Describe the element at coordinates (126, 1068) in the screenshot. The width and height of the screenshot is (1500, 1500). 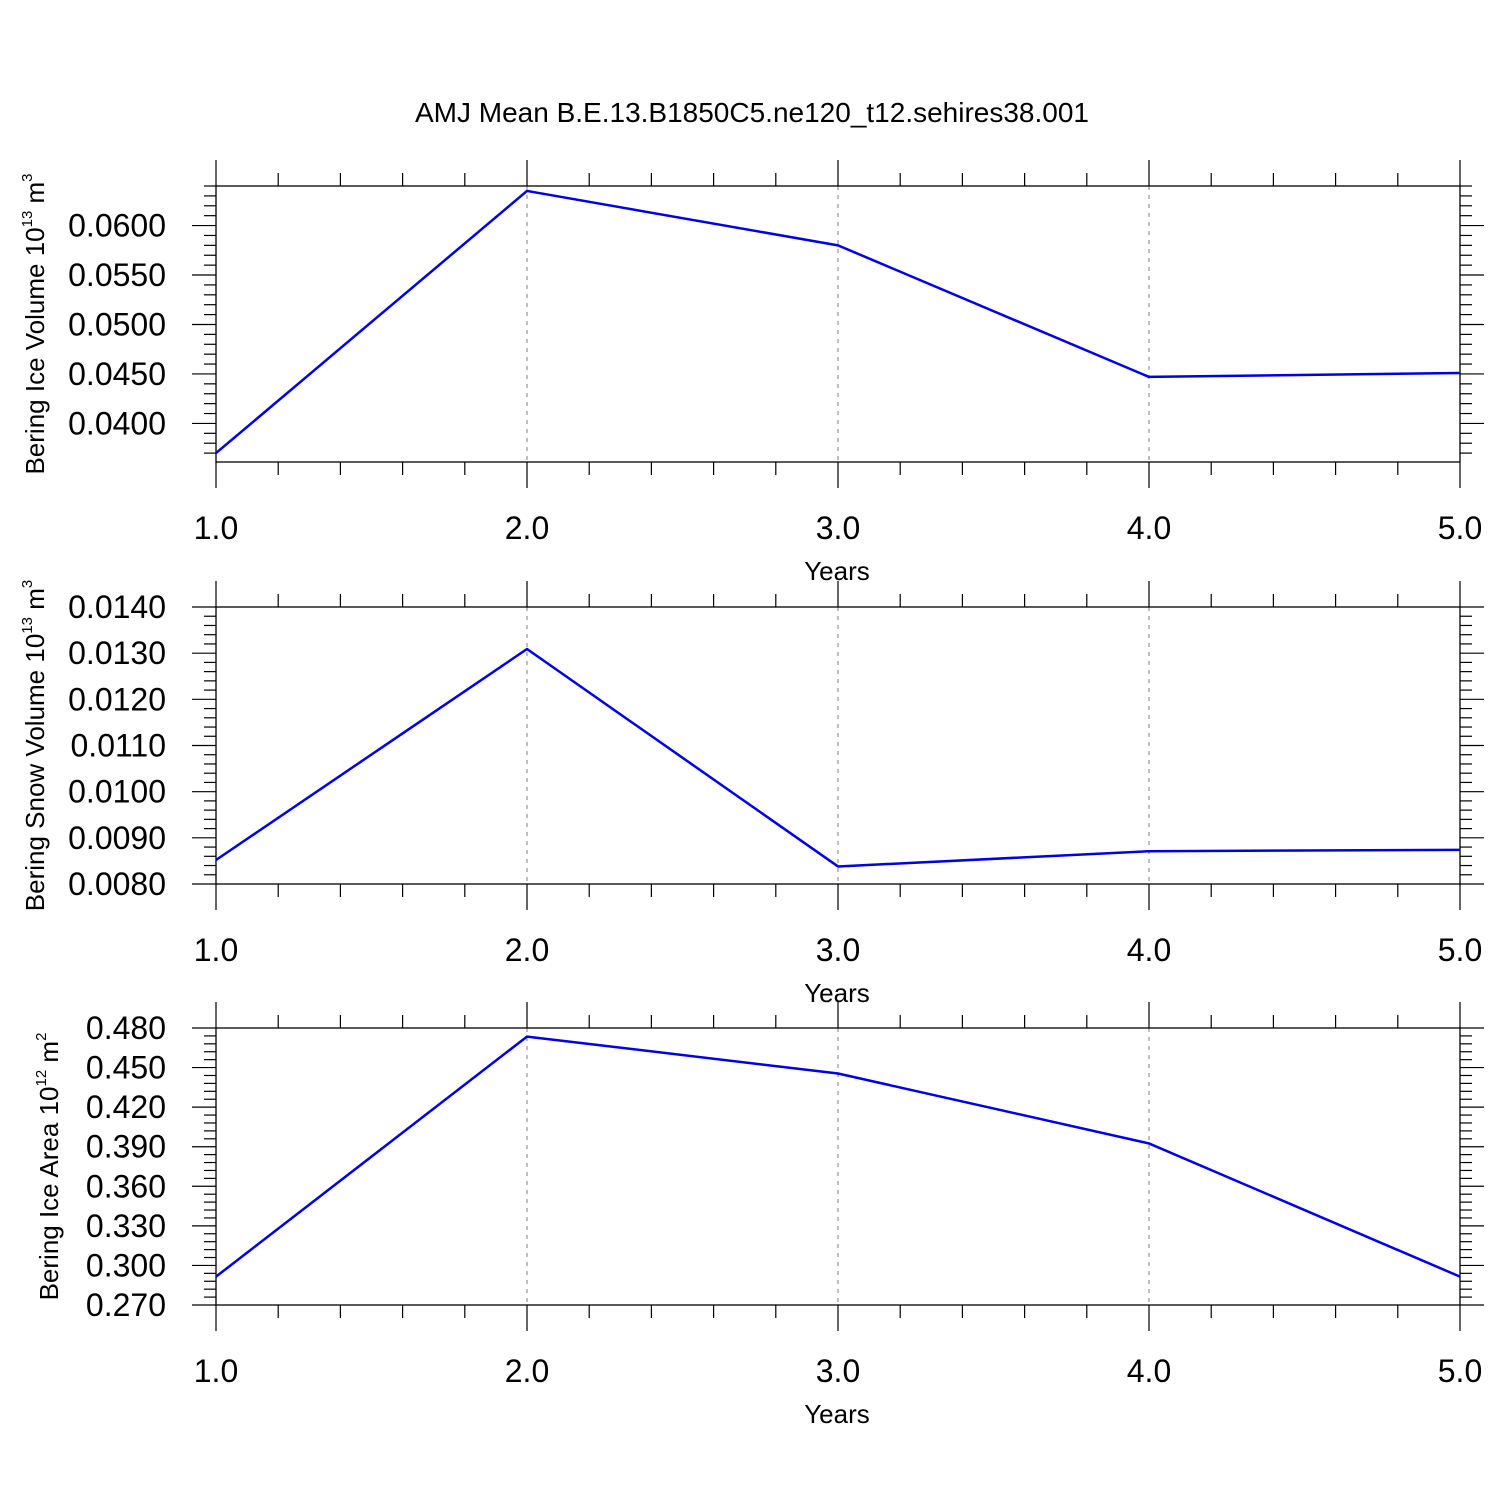
I see `y-tick-label: 0.450` at that location.